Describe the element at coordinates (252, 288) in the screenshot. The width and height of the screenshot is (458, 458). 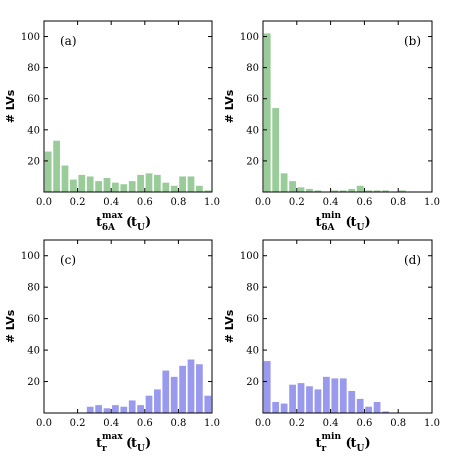
I see `y-tick-label: 80` at that location.